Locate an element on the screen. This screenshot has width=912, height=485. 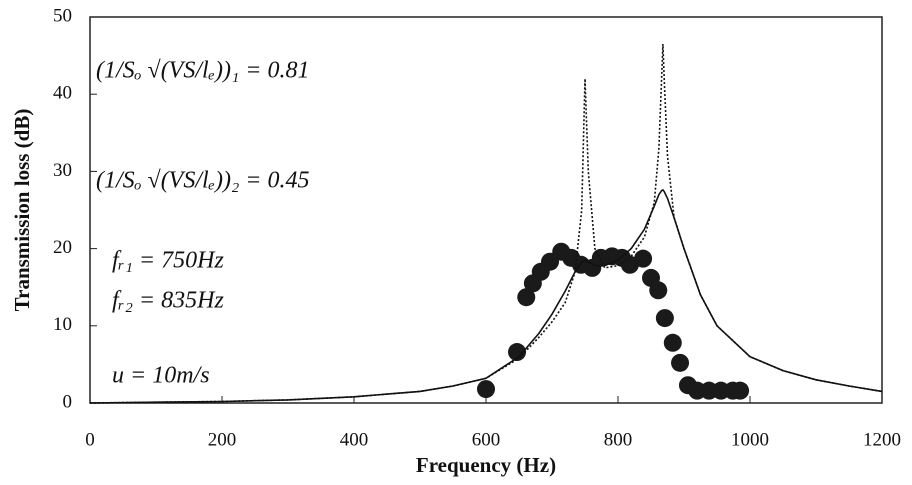
y-tick-label: 0 is located at coordinates (68, 401).